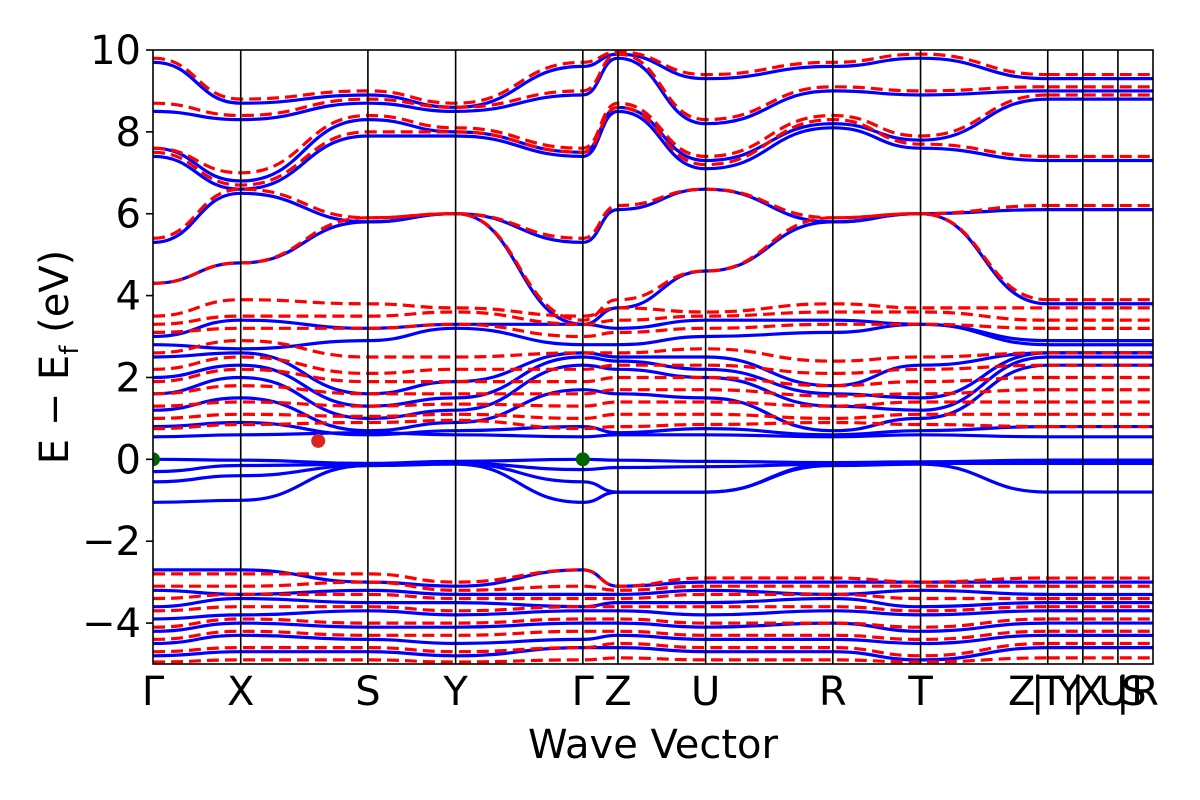 This screenshot has width=1200, height=800. Describe the element at coordinates (1090, 692) in the screenshot. I see `x-tick-label-14: X` at that location.